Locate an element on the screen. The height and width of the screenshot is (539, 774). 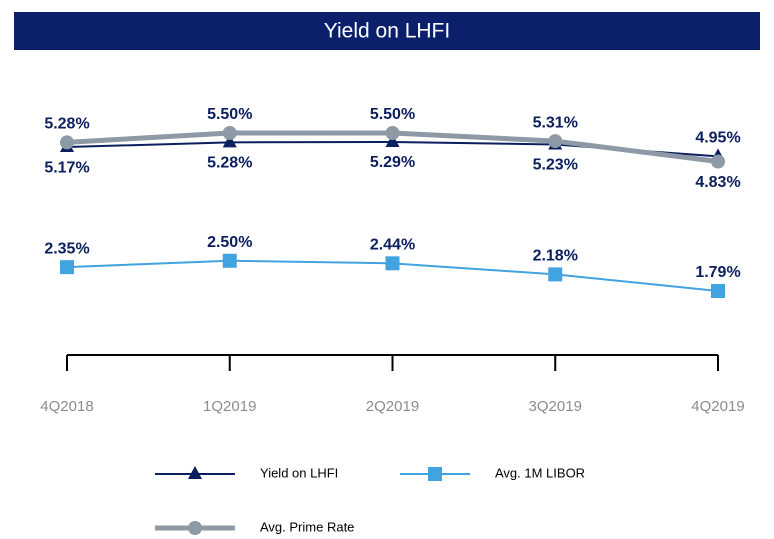
data-label: 2.44% is located at coordinates (392, 245).